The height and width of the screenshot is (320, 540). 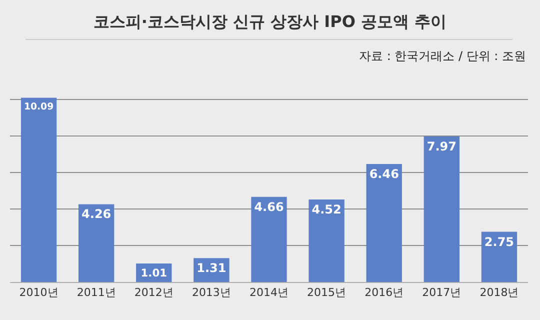 What do you see at coordinates (269, 293) in the screenshot?
I see `x-tick-label: 2014년` at bounding box center [269, 293].